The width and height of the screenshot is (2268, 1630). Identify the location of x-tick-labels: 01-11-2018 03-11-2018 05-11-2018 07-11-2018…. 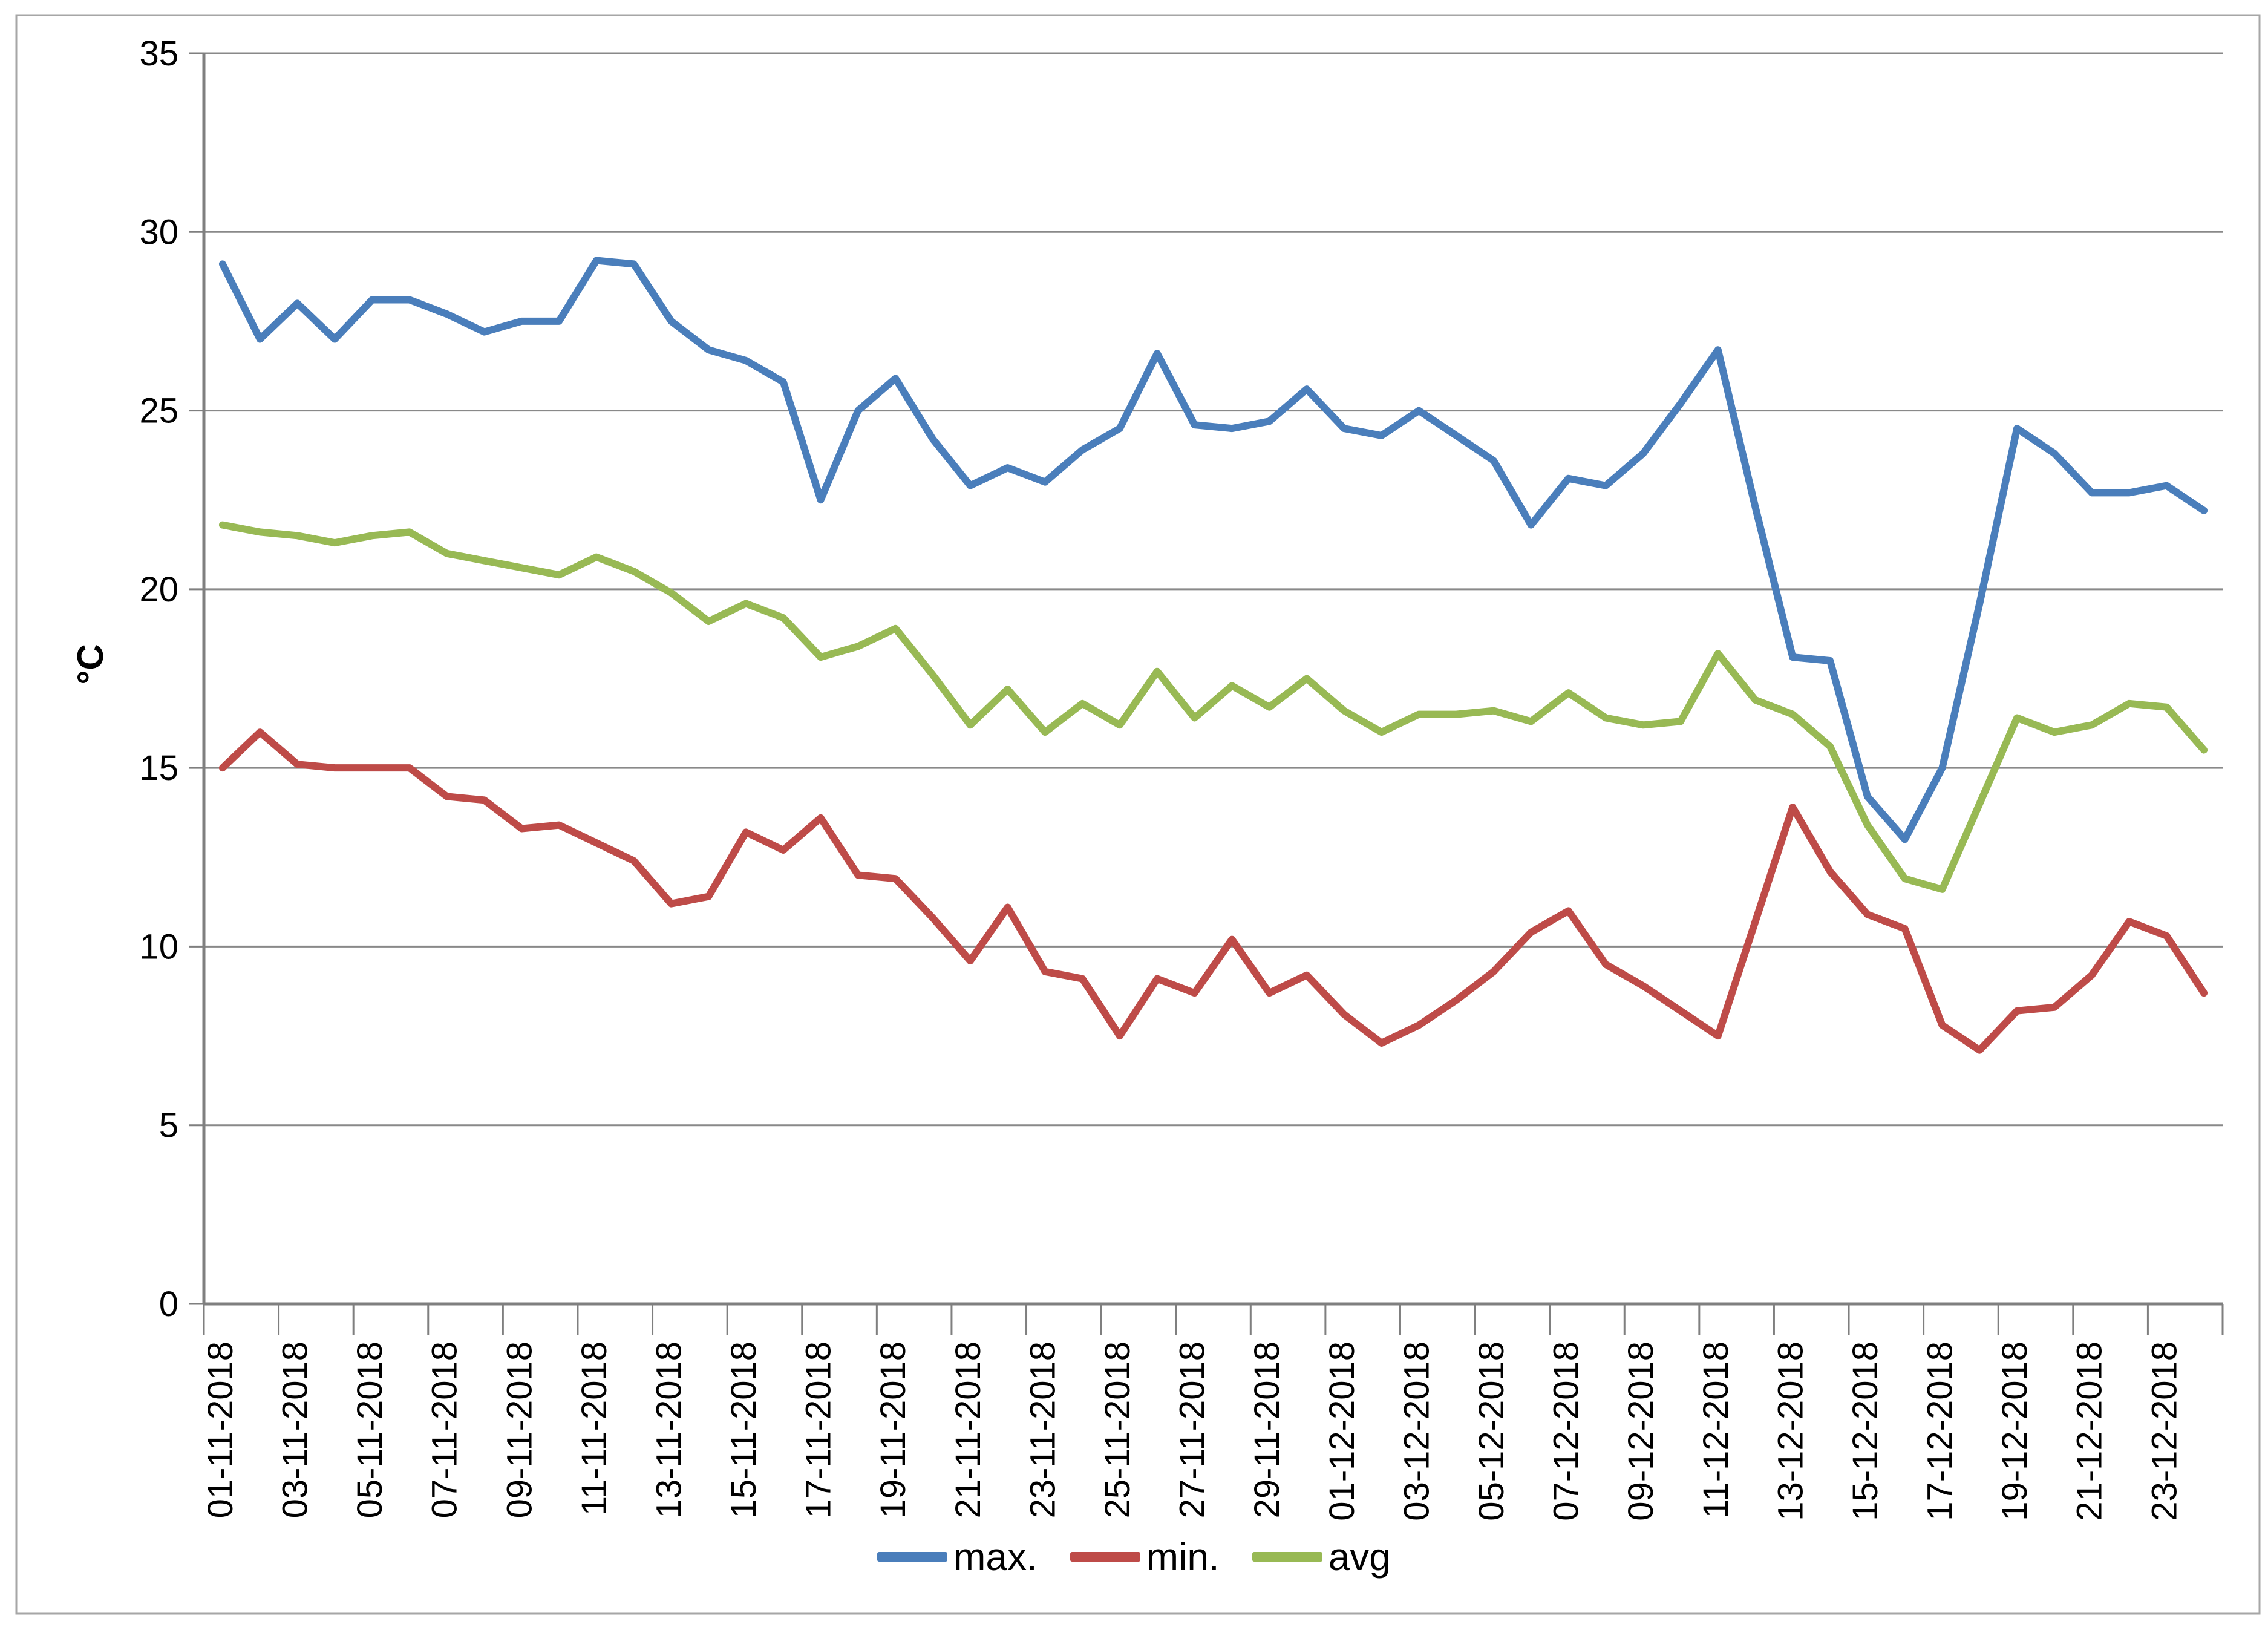
(1192, 1431).